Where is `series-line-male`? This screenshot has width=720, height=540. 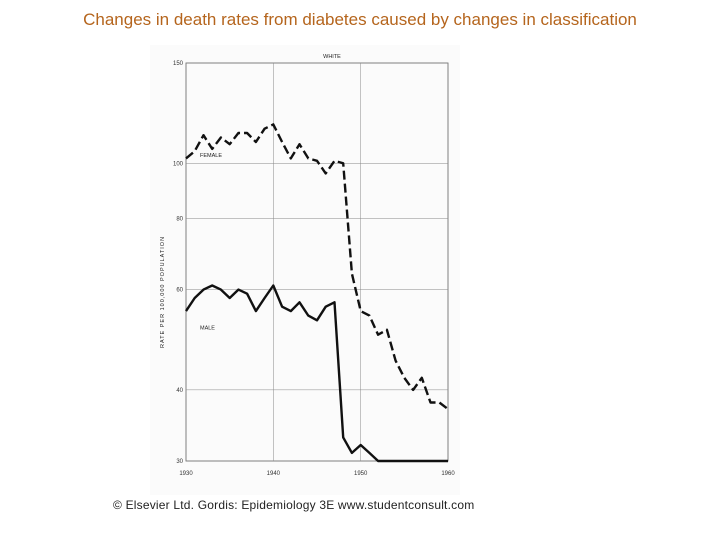
series-line-male is located at coordinates (316, 373).